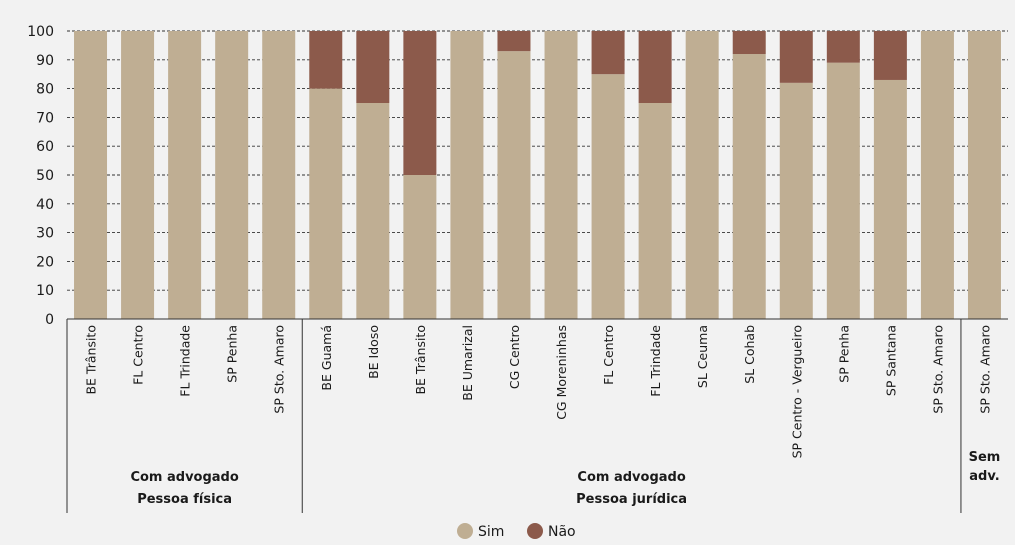 The image size is (1015, 545). I want to click on legend-swatch-n-o, so click(535, 531).